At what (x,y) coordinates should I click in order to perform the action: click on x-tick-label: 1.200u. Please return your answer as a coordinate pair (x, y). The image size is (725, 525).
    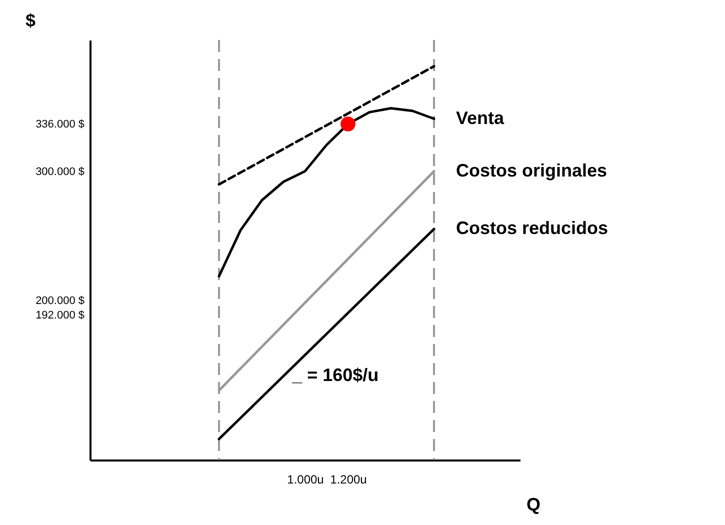
    Looking at the image, I should click on (348, 479).